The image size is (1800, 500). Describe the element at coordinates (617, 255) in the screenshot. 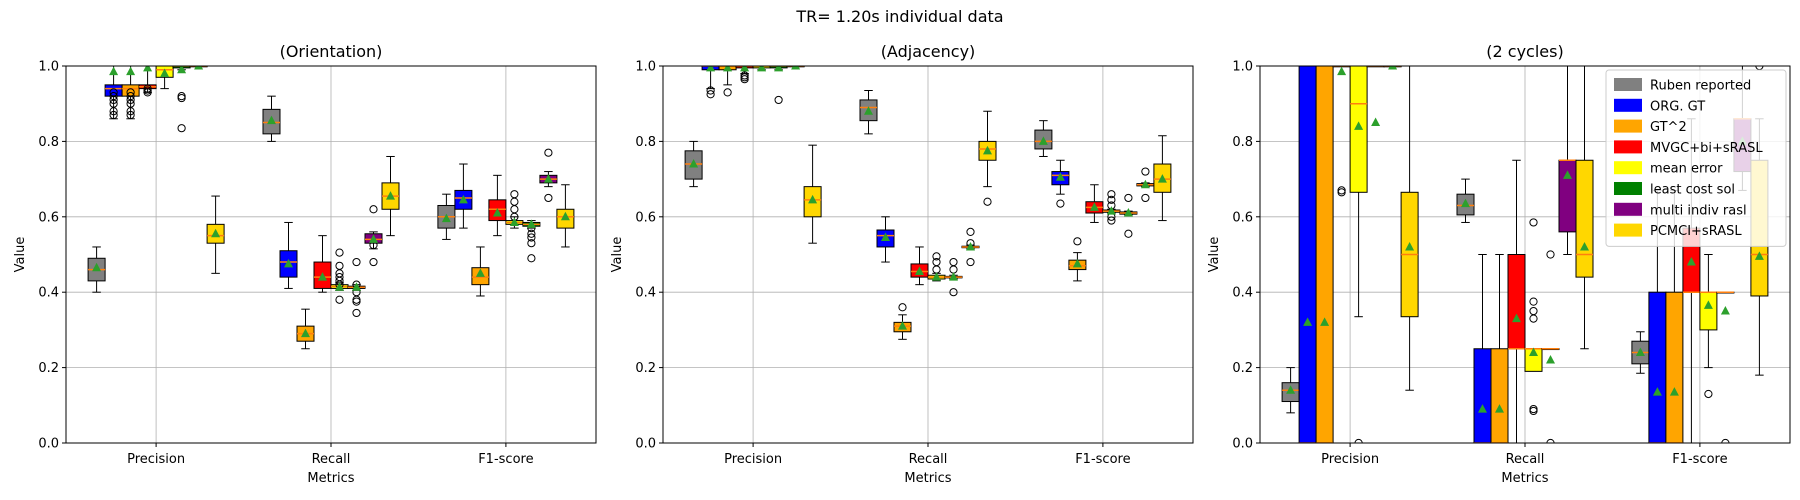

I see `y-axis-label: Value` at that location.